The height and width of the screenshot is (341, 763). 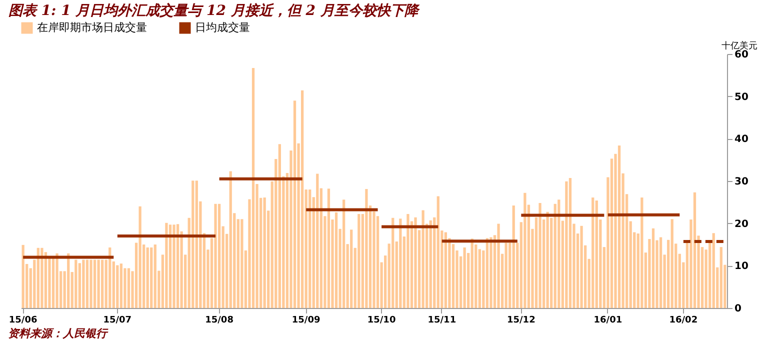 I want to click on x-tick-label: 15/11, so click(x=442, y=321).